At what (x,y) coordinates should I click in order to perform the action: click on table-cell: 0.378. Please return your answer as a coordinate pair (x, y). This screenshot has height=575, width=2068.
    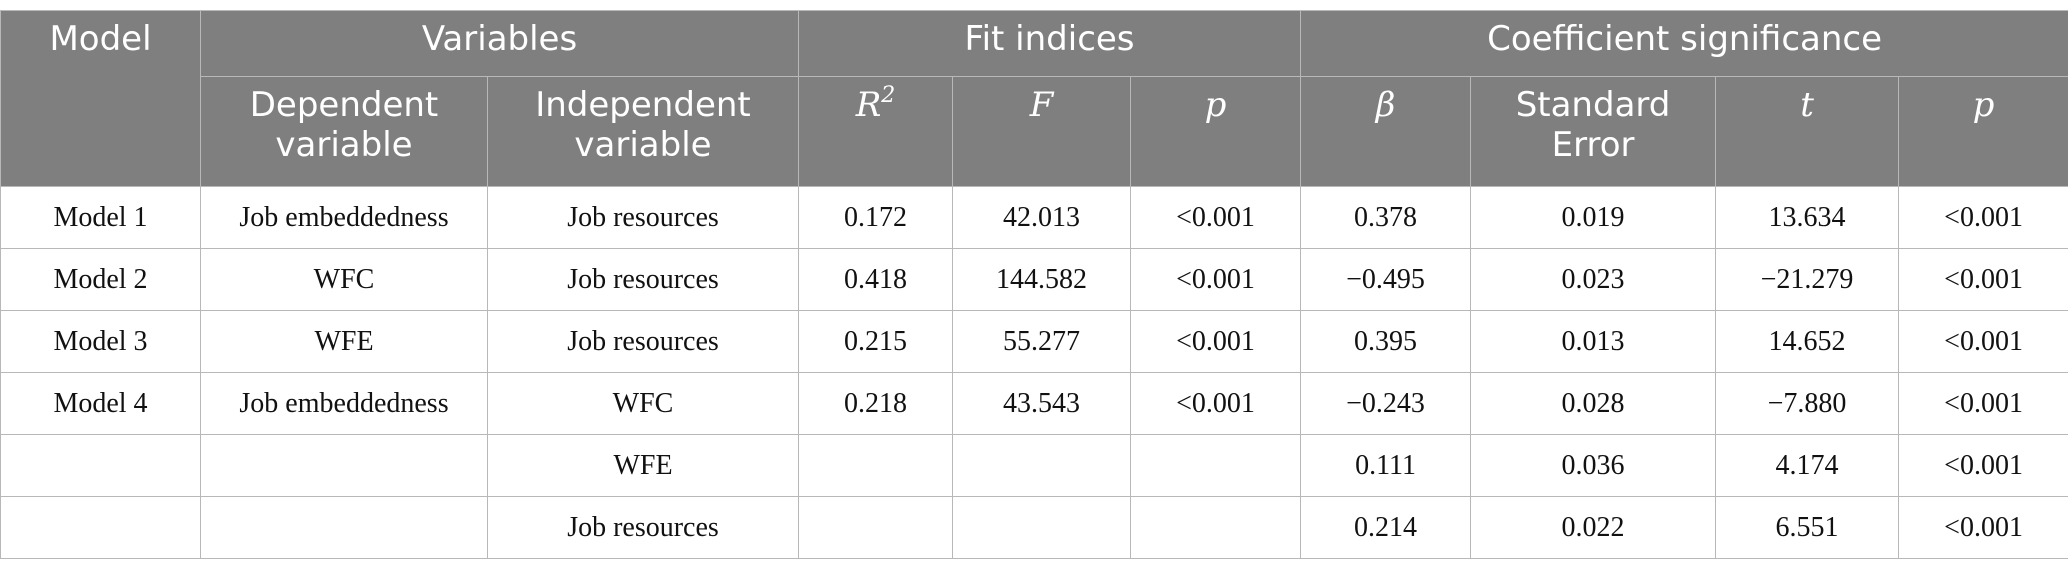
    Looking at the image, I should click on (1386, 217).